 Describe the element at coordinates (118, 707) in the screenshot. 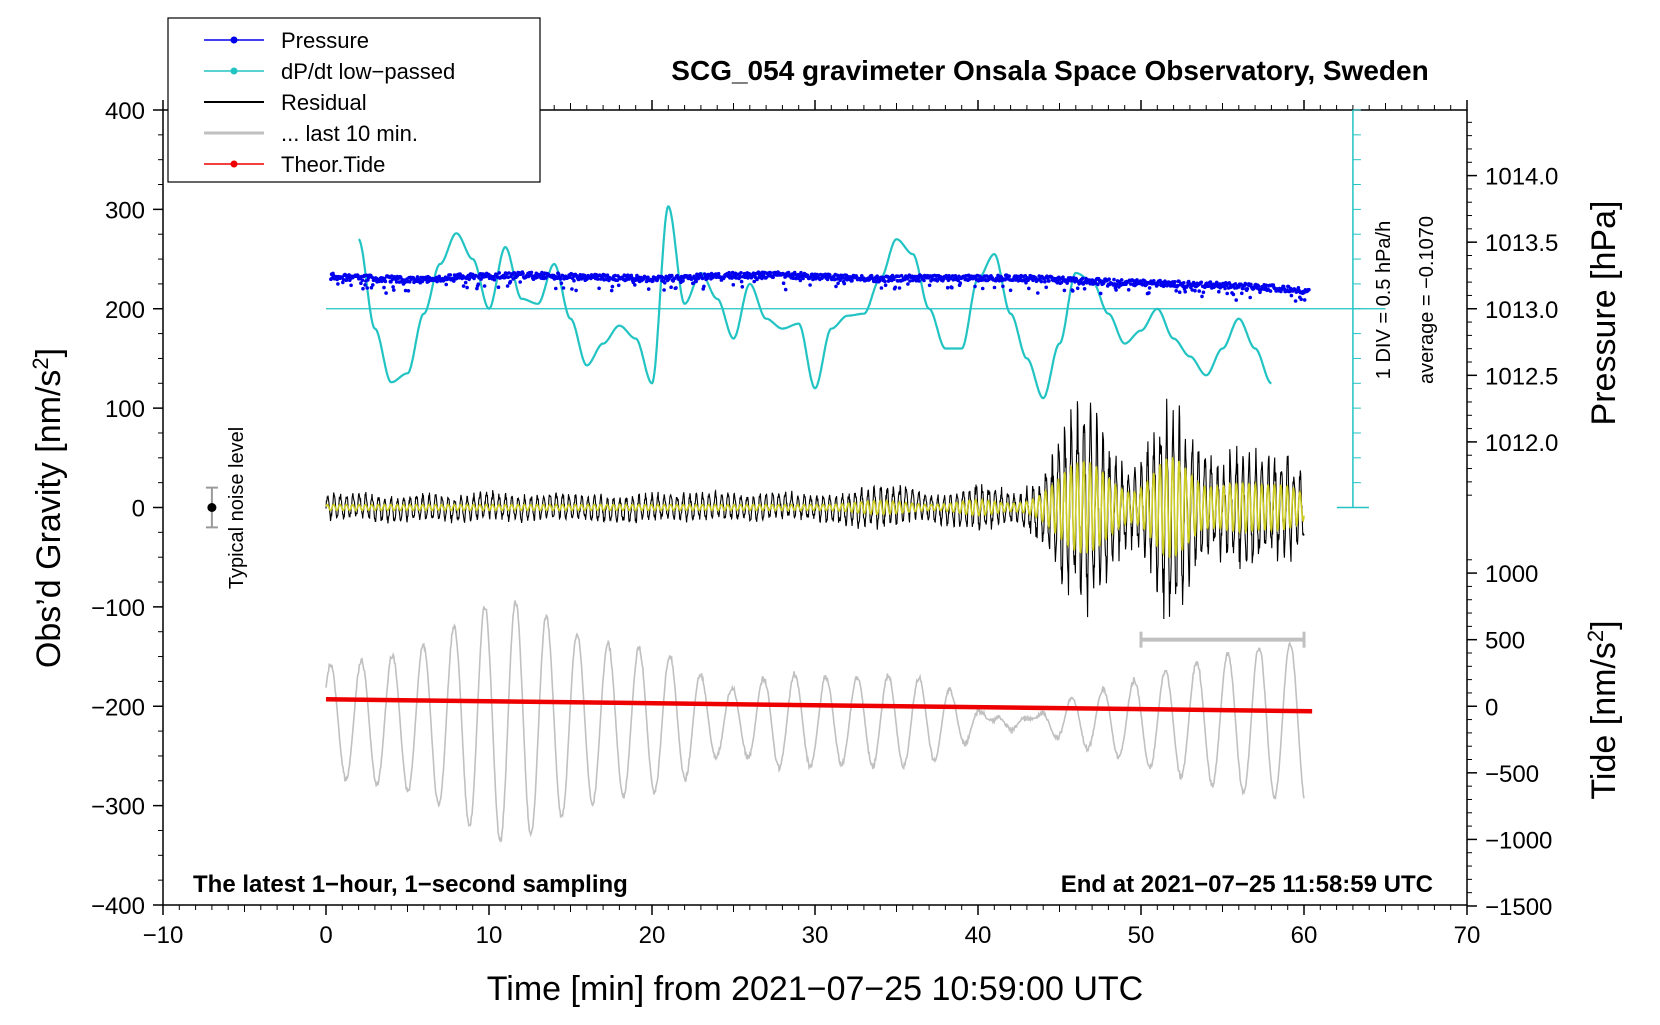

I see `y-tick-label: −200` at that location.